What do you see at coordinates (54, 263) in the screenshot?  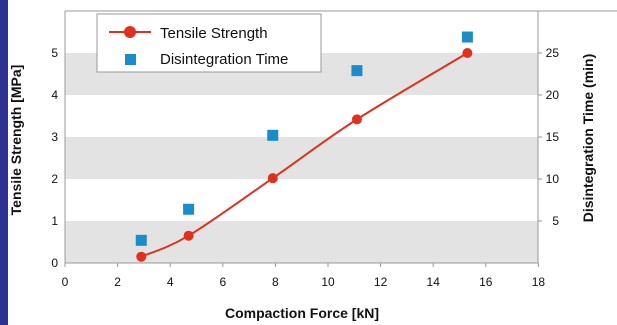 I see `y-left-tick-label: 0` at bounding box center [54, 263].